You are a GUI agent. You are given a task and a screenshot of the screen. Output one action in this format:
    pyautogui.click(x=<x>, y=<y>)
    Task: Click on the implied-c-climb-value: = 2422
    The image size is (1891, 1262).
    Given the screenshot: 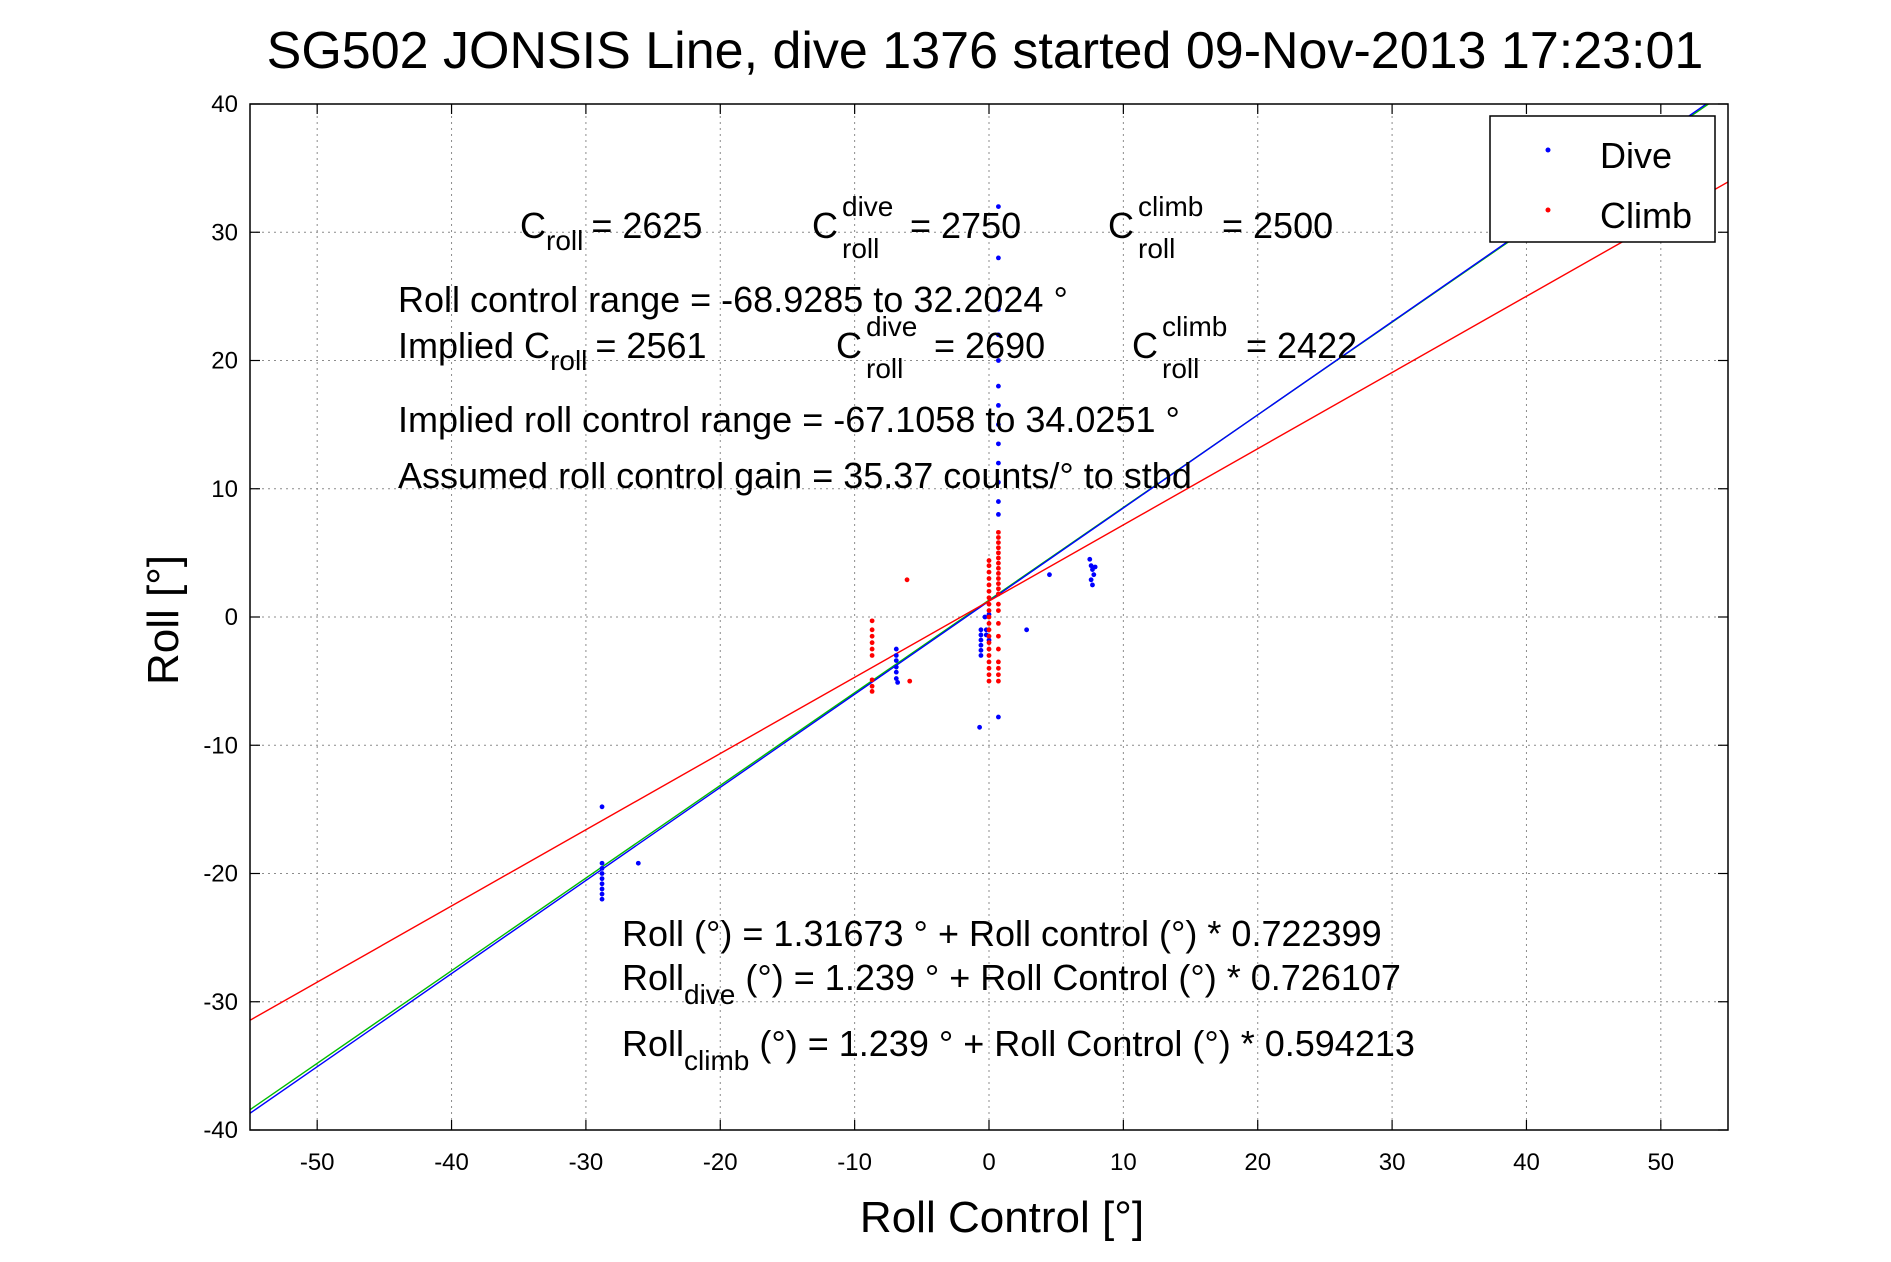 What is the action you would take?
    pyautogui.click(x=1301, y=345)
    